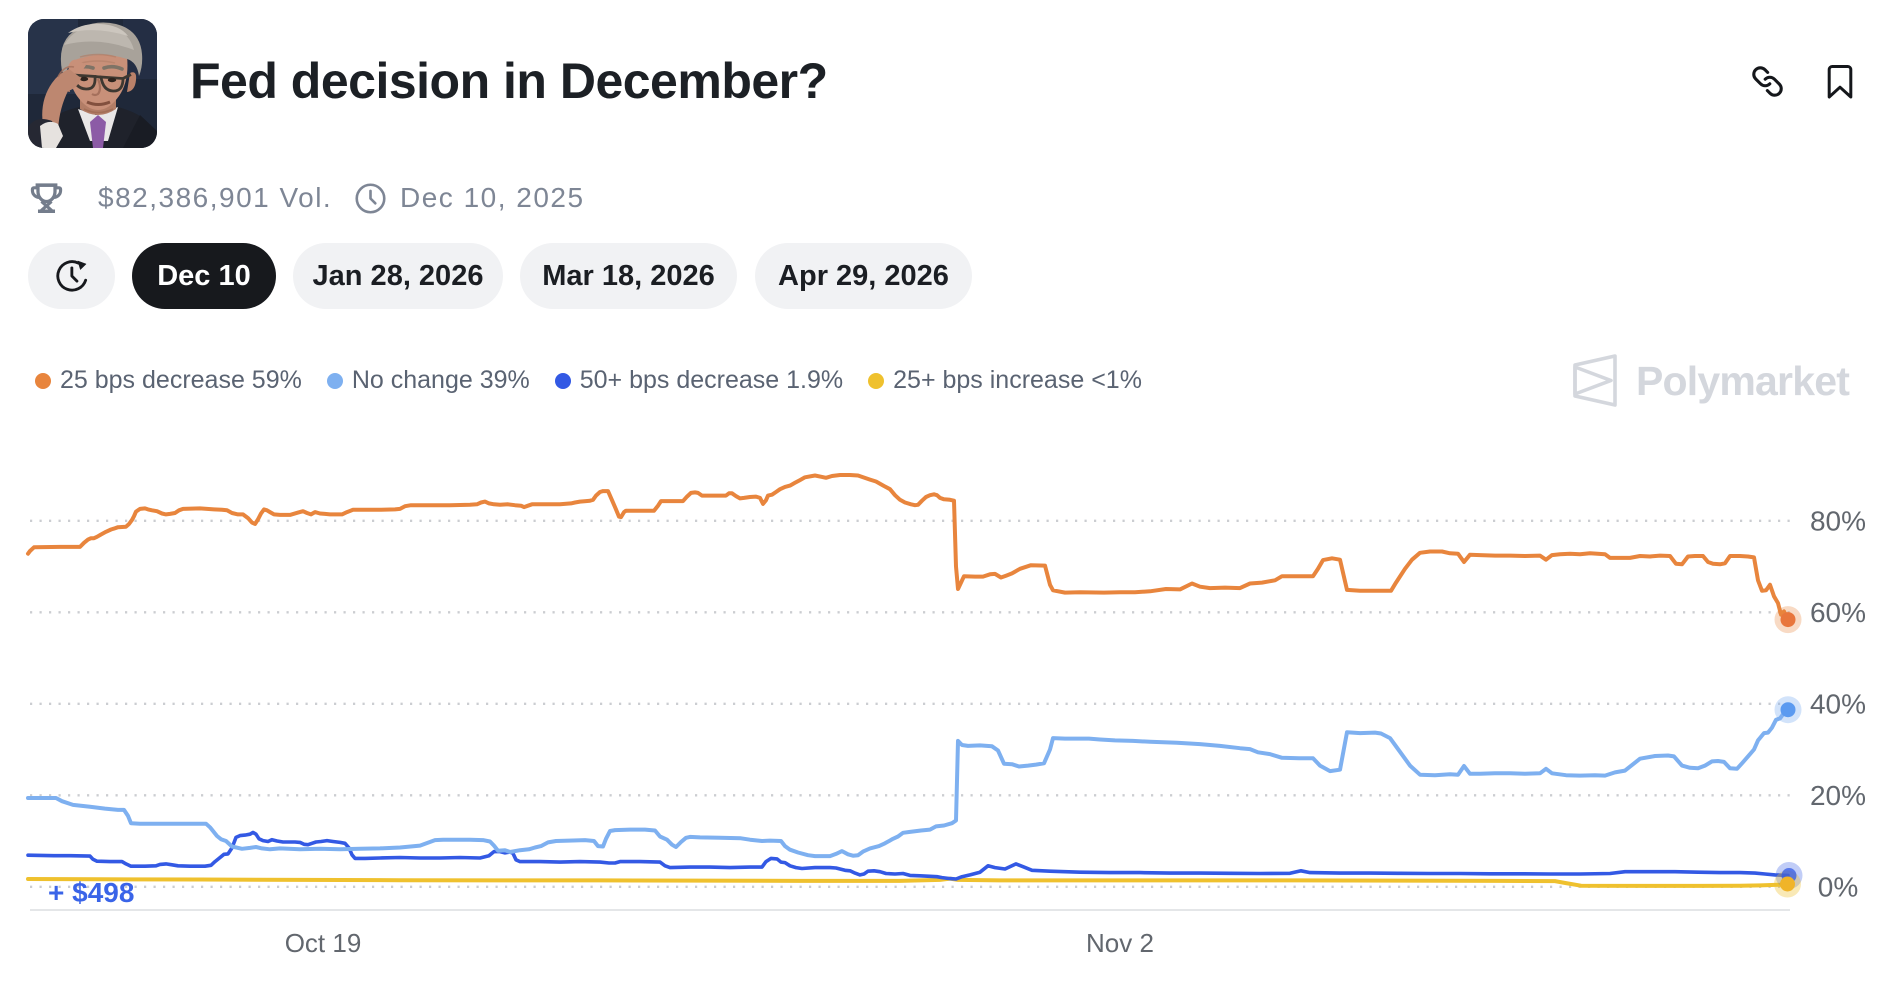 This screenshot has height=986, width=1888. What do you see at coordinates (1743, 381) in the screenshot?
I see `svg-text: Polymarket` at bounding box center [1743, 381].